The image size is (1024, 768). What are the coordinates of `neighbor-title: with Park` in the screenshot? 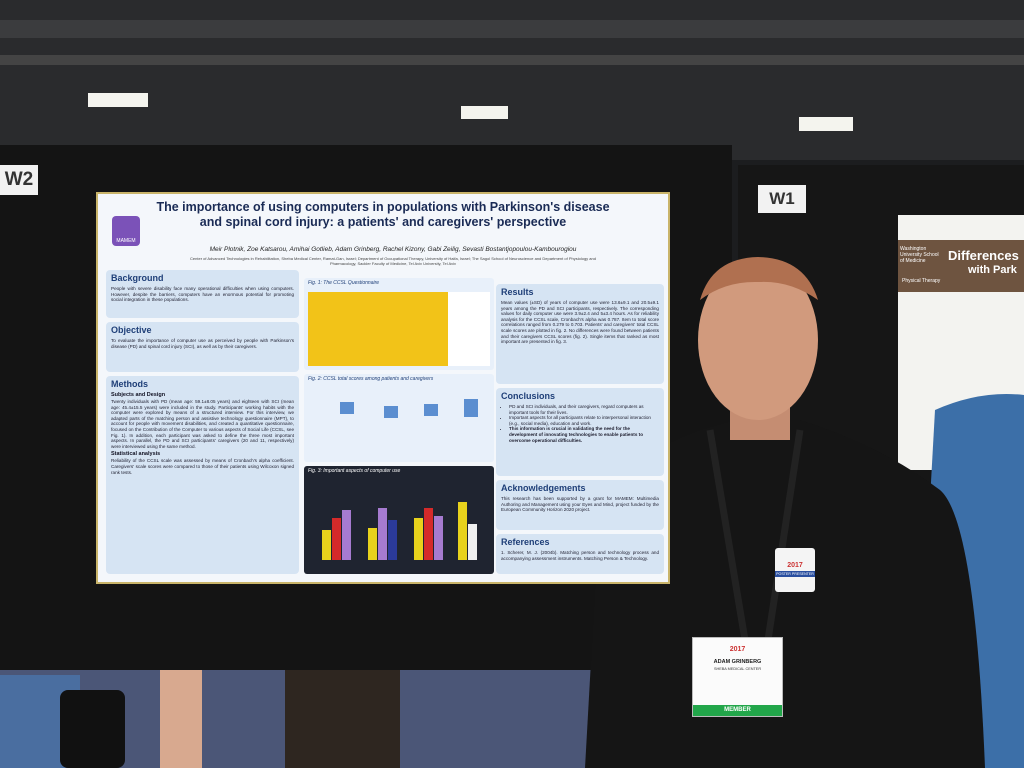 It's located at (992, 270).